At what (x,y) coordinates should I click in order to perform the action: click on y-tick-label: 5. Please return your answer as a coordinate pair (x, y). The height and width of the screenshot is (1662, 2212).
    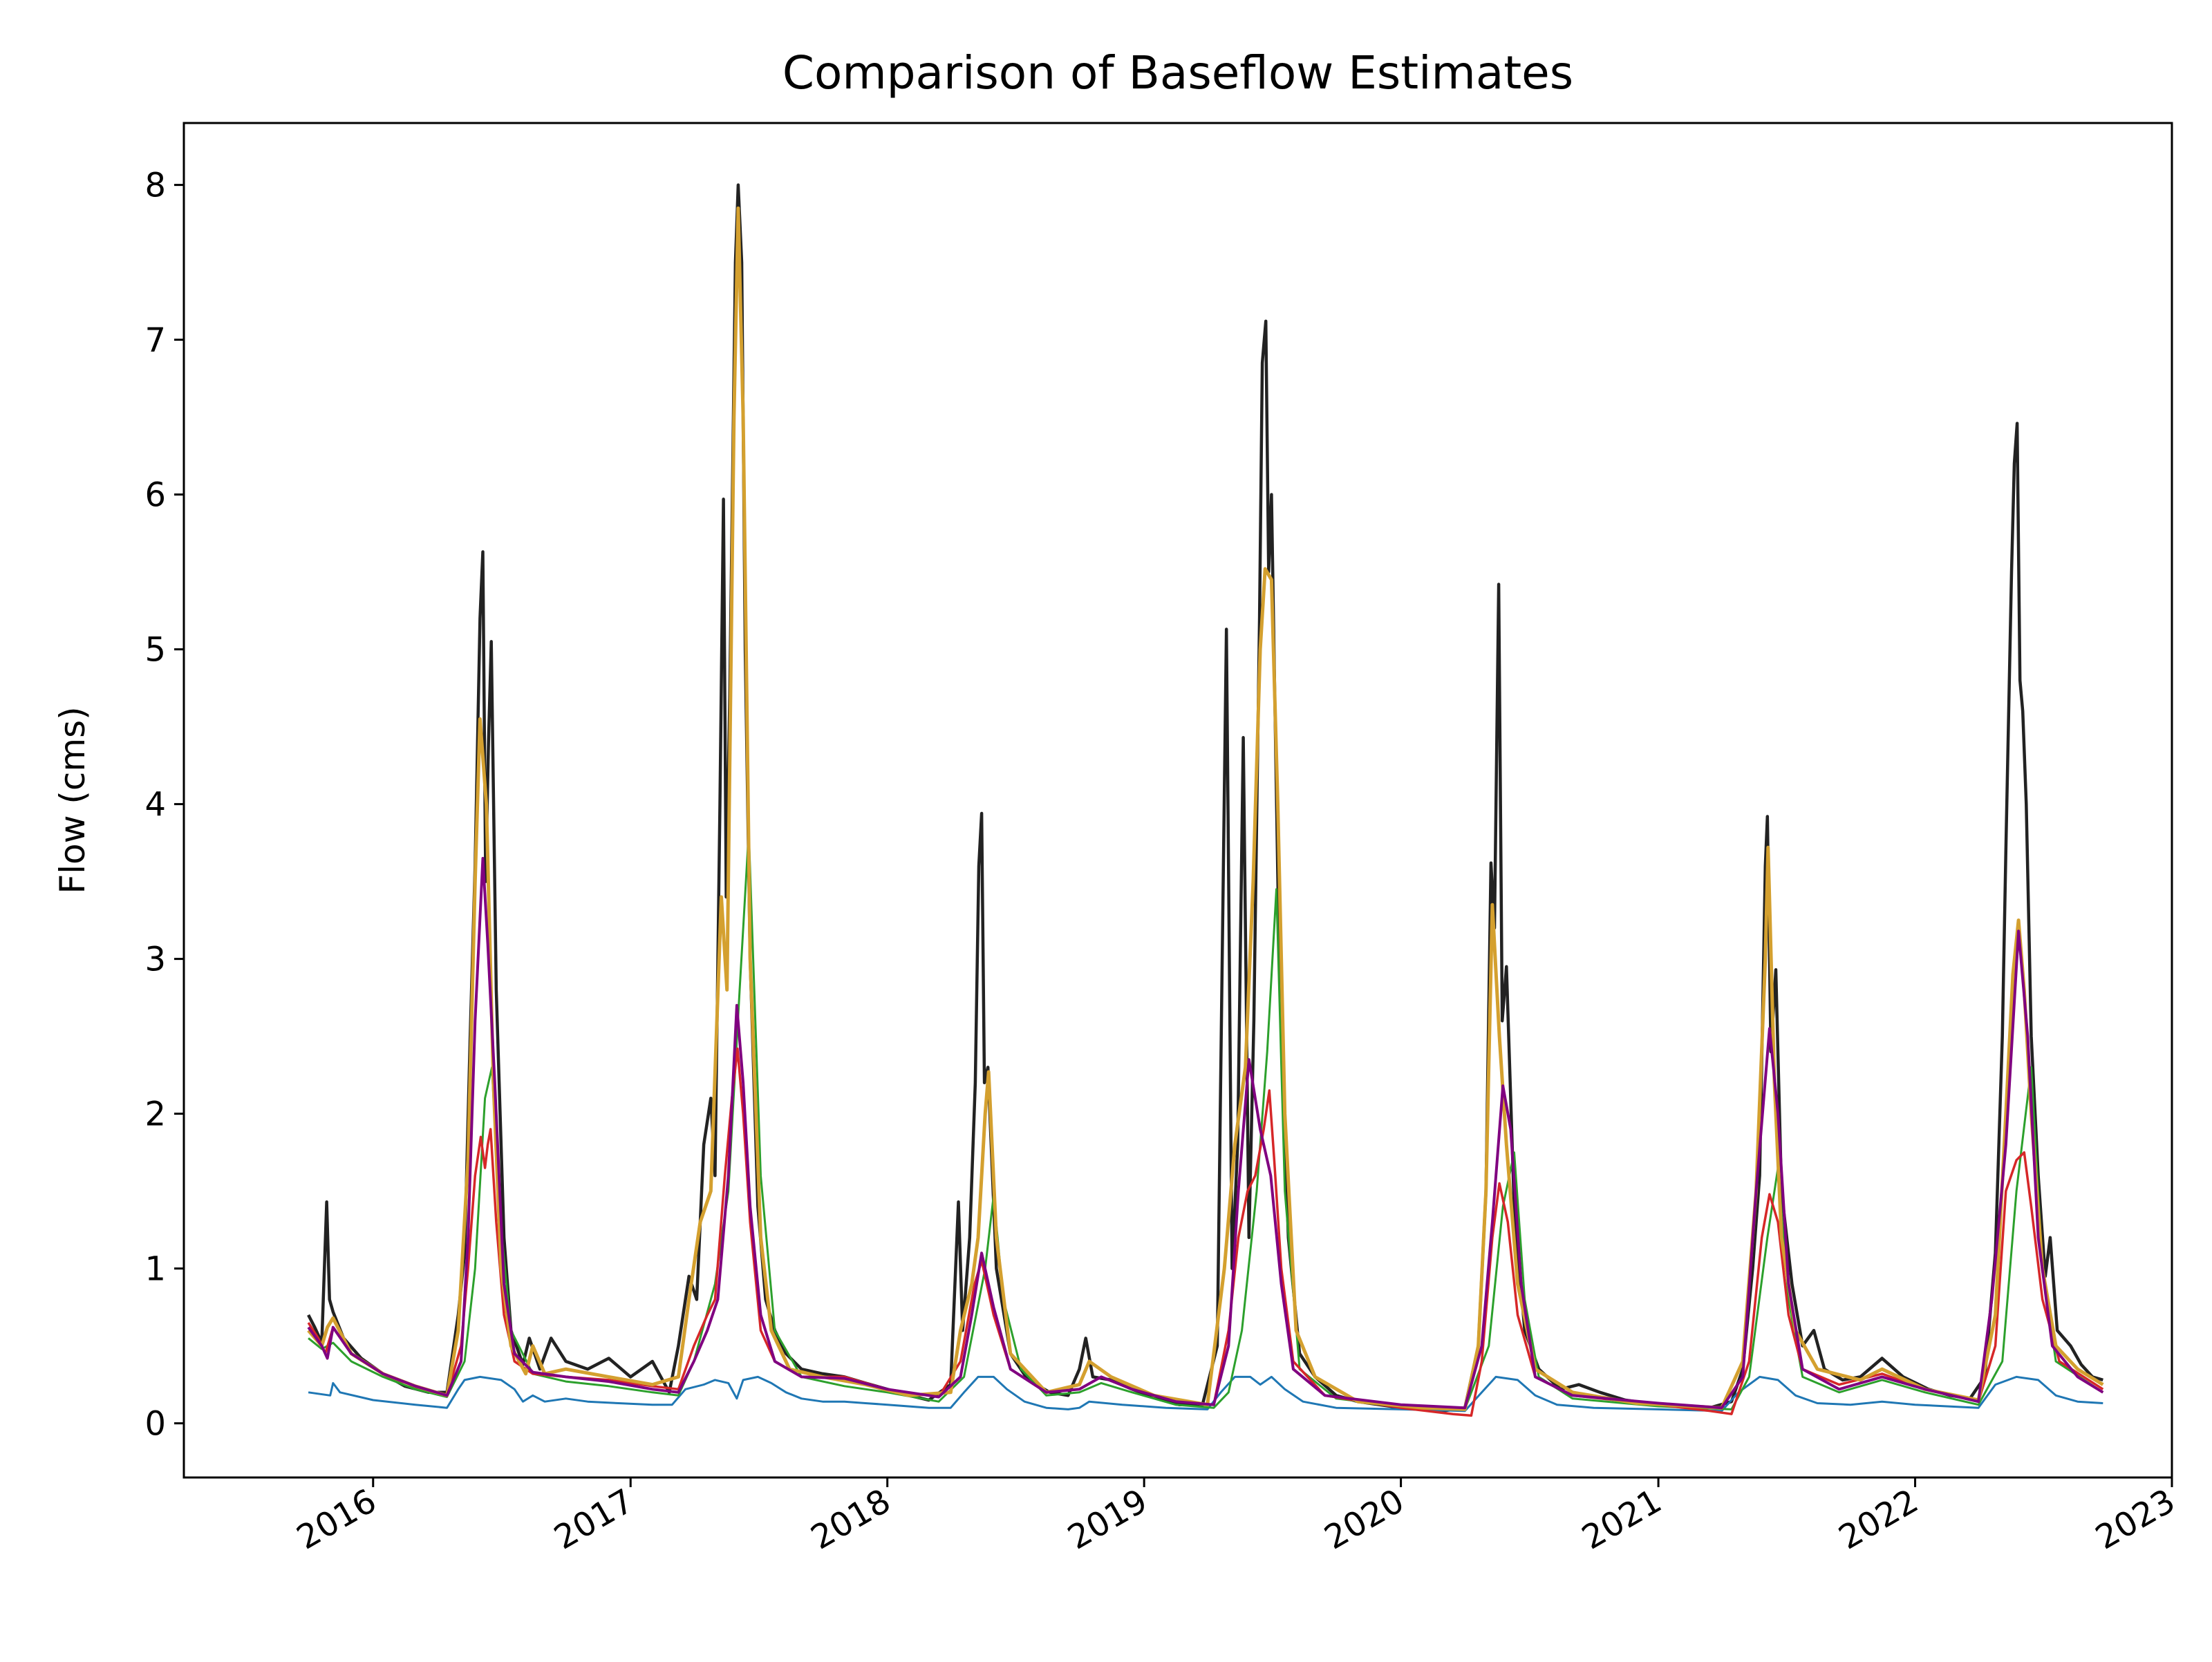
    Looking at the image, I should click on (155, 650).